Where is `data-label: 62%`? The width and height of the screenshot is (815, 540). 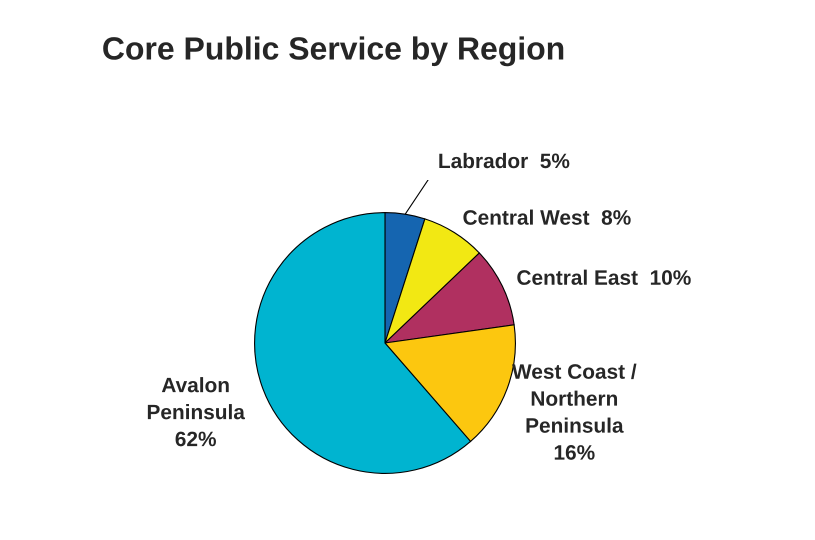
data-label: 62% is located at coordinates (196, 439).